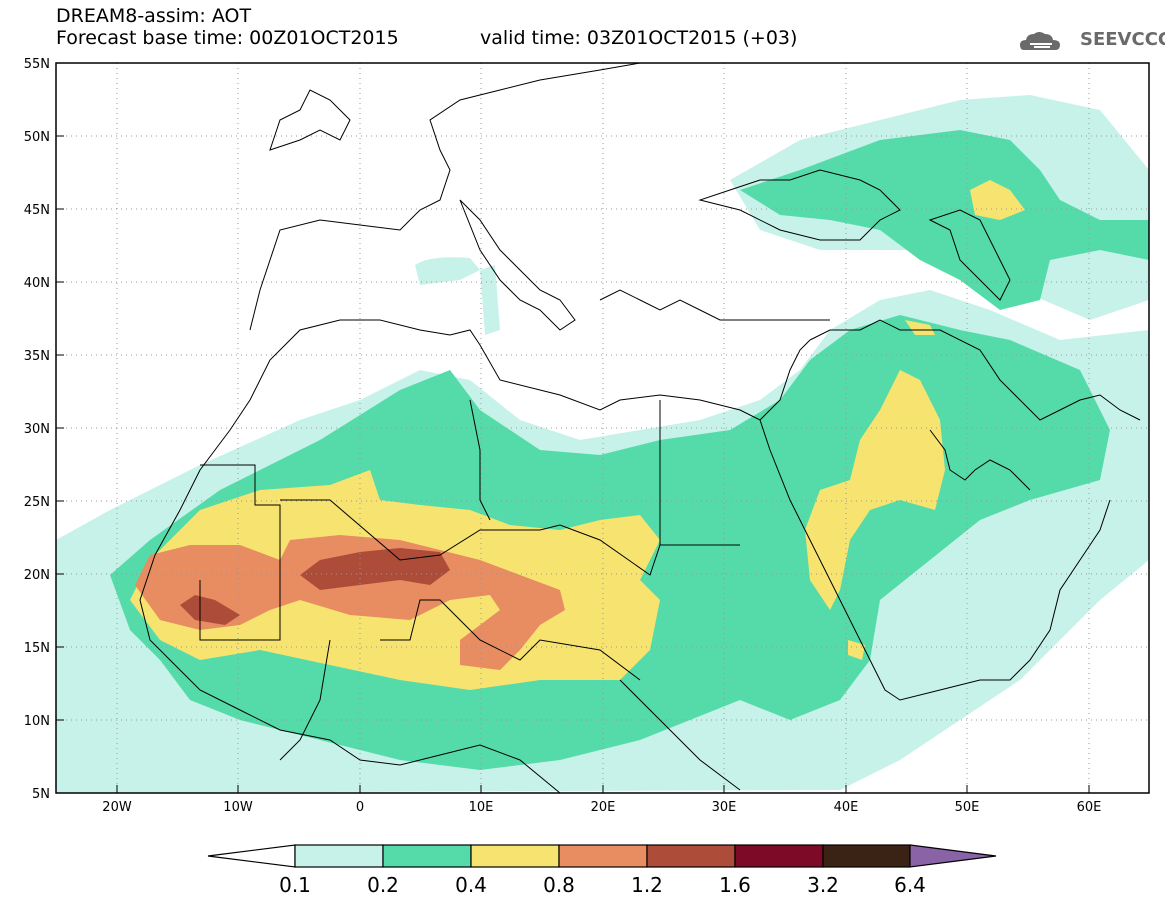 This screenshot has width=1165, height=905. Describe the element at coordinates (37, 356) in the screenshot. I see `lat-label: 35N` at that location.